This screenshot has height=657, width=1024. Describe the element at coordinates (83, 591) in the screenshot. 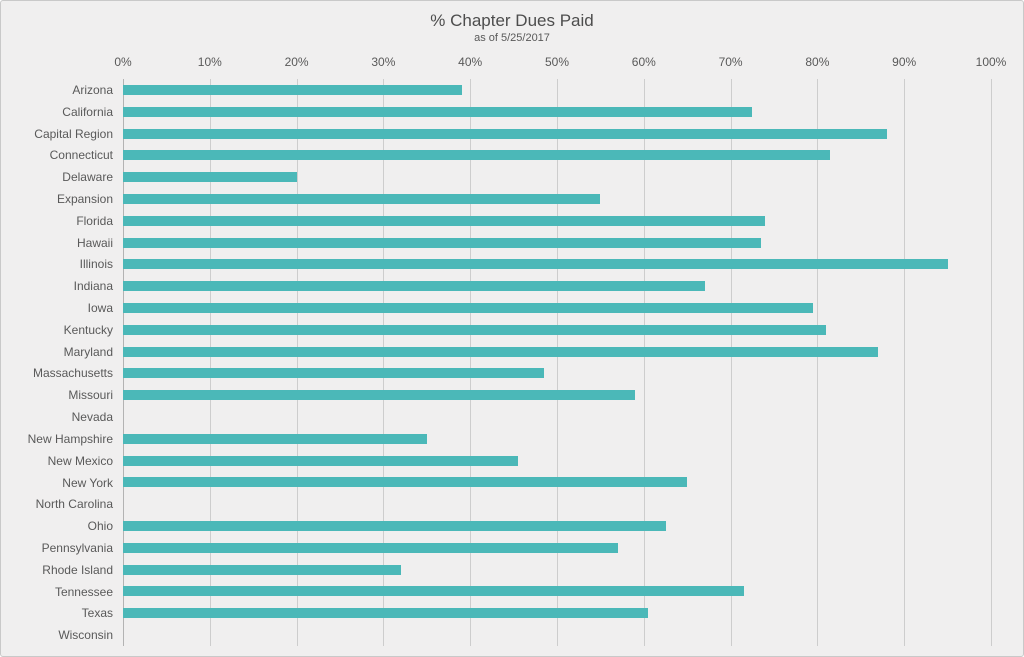

I see `category-label: Tennessee` at that location.